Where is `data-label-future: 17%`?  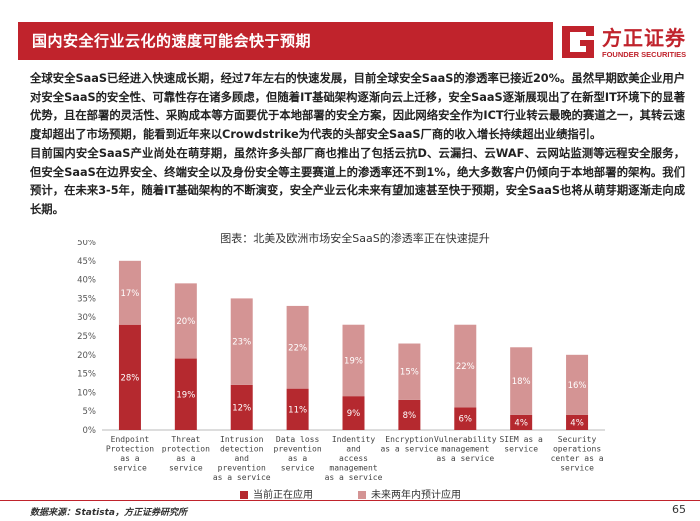
data-label-future: 17% is located at coordinates (129, 294).